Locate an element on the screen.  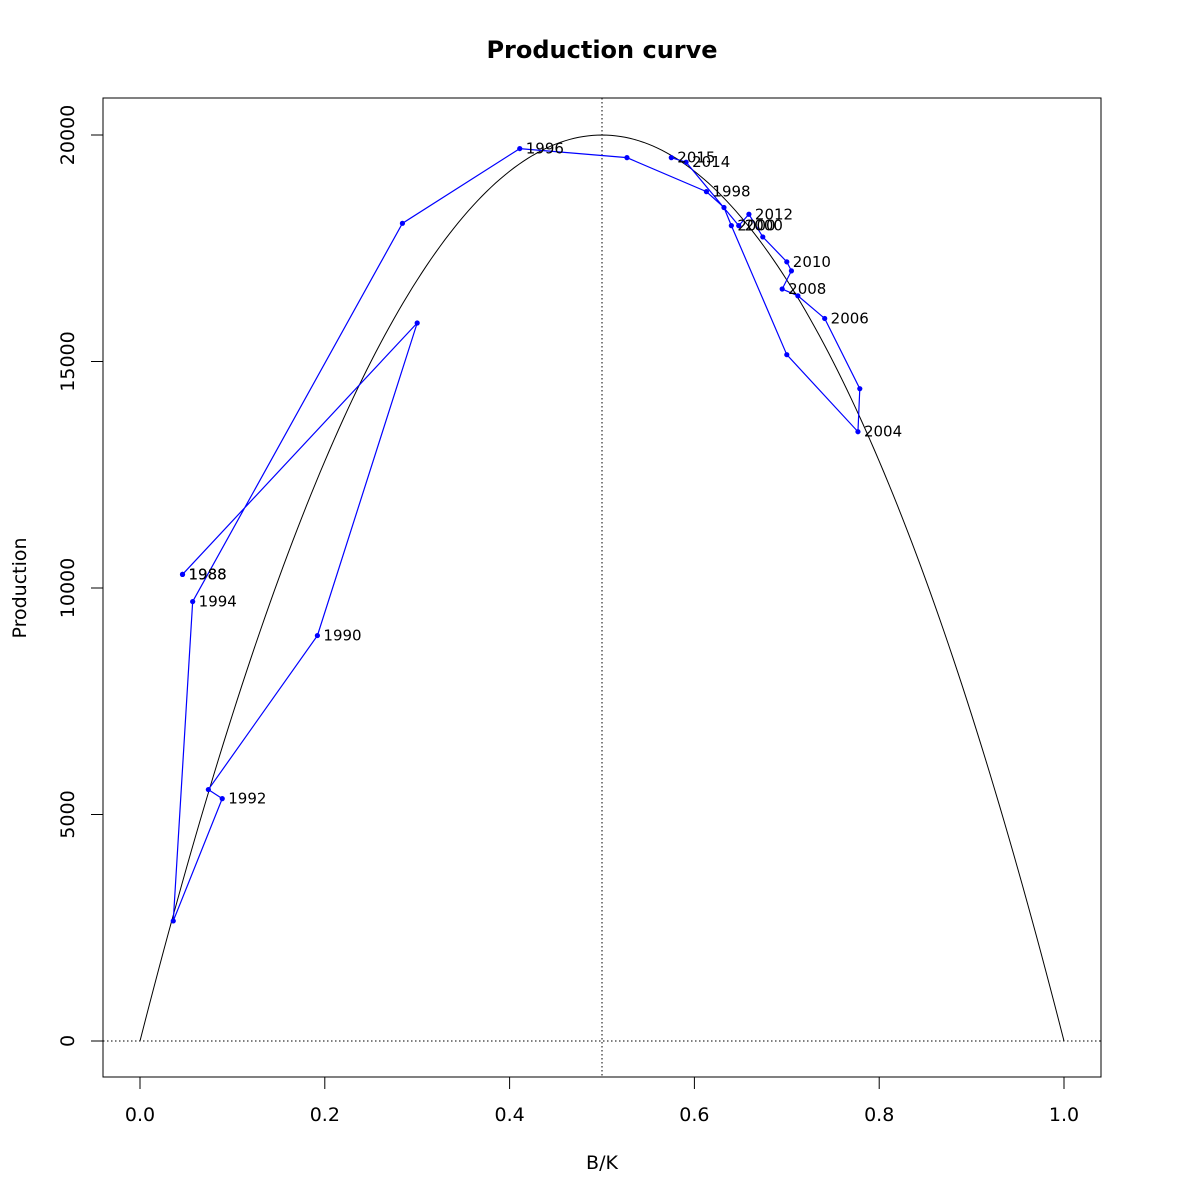
y-tick-label: 10000 is located at coordinates (68, 588).